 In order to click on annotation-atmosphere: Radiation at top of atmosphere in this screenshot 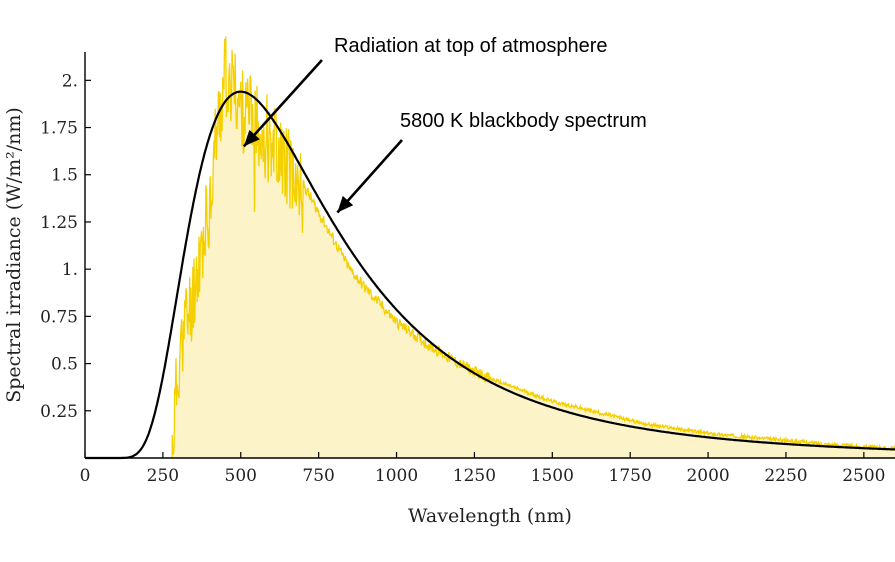, I will do `click(471, 46)`.